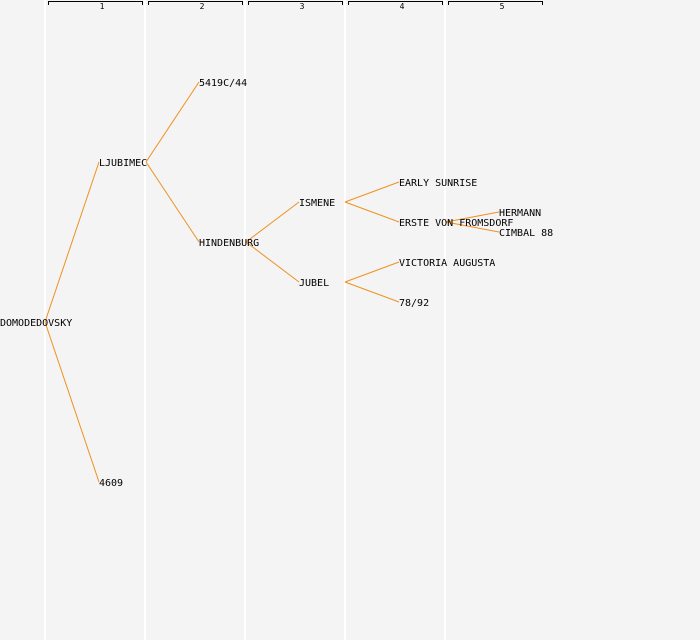  Describe the element at coordinates (314, 283) in the screenshot. I see `node-jubel: JUBEL` at that location.